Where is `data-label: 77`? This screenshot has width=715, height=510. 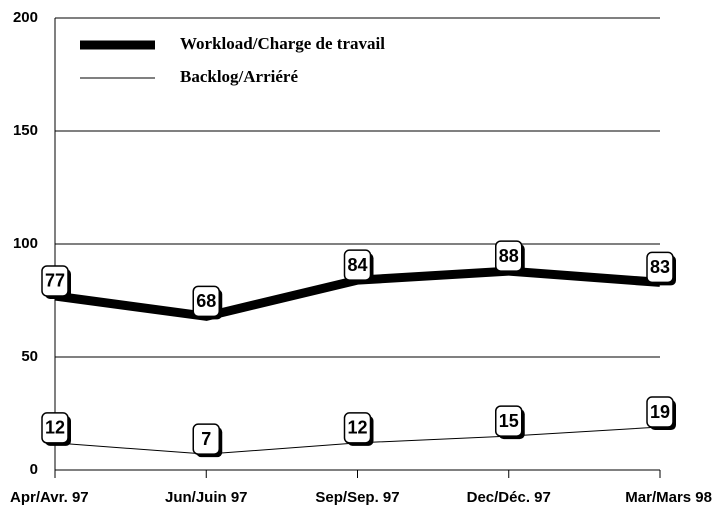
data-label: 77 is located at coordinates (55, 281).